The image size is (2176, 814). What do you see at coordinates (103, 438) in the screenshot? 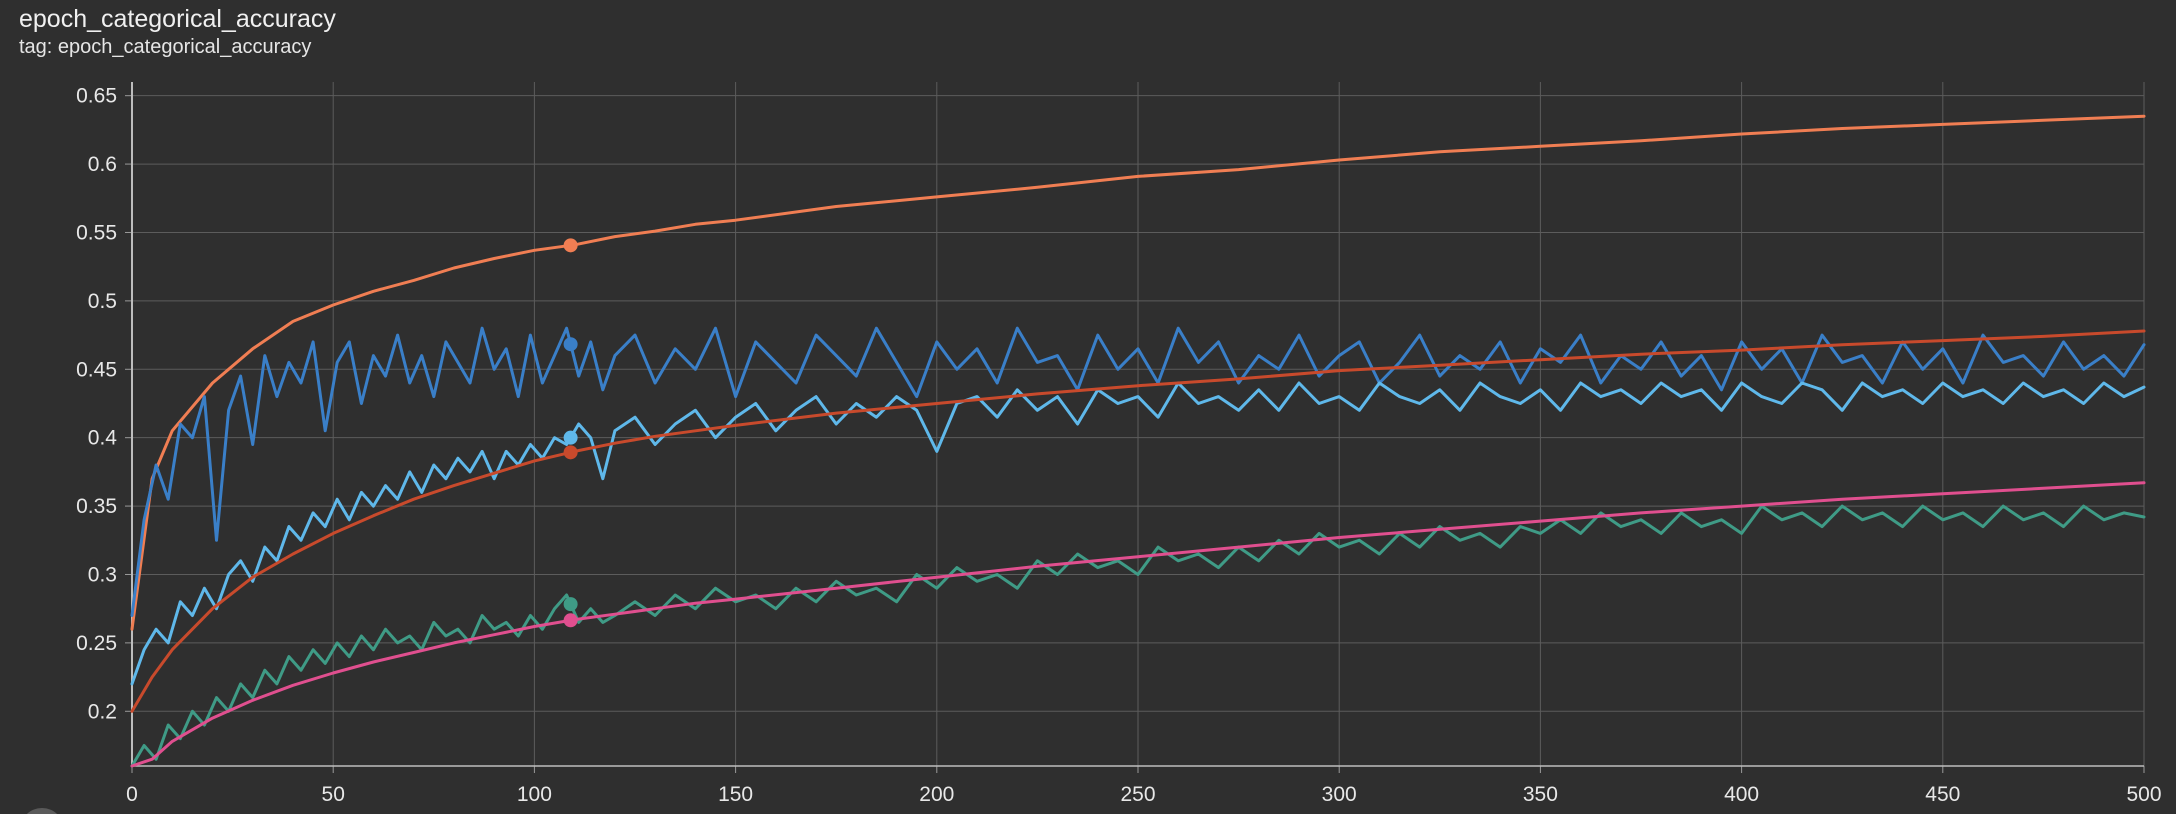
I see `y-tick-label: 0.4` at bounding box center [103, 438].